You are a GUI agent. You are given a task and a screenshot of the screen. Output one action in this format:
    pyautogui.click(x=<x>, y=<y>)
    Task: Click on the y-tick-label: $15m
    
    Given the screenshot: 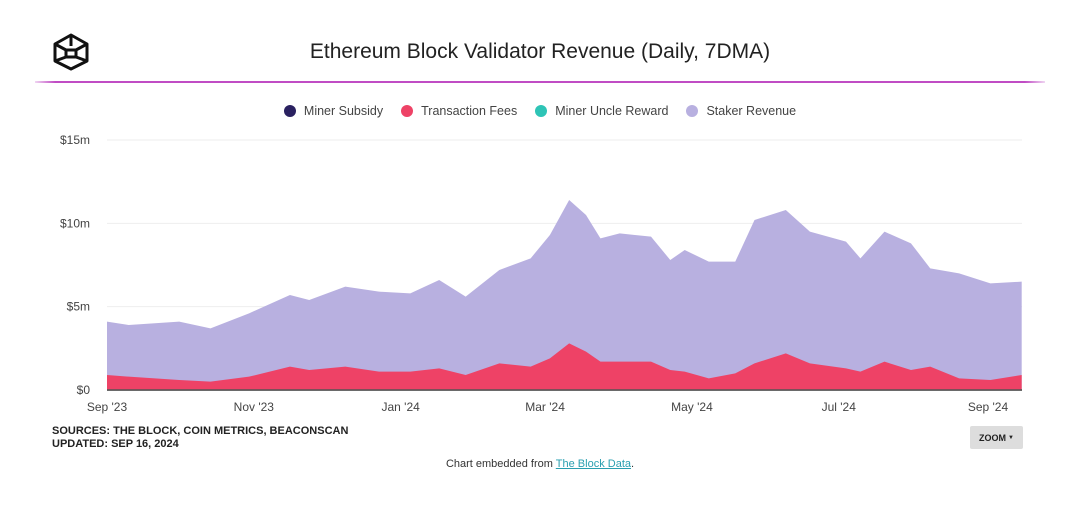 What is the action you would take?
    pyautogui.click(x=75, y=140)
    